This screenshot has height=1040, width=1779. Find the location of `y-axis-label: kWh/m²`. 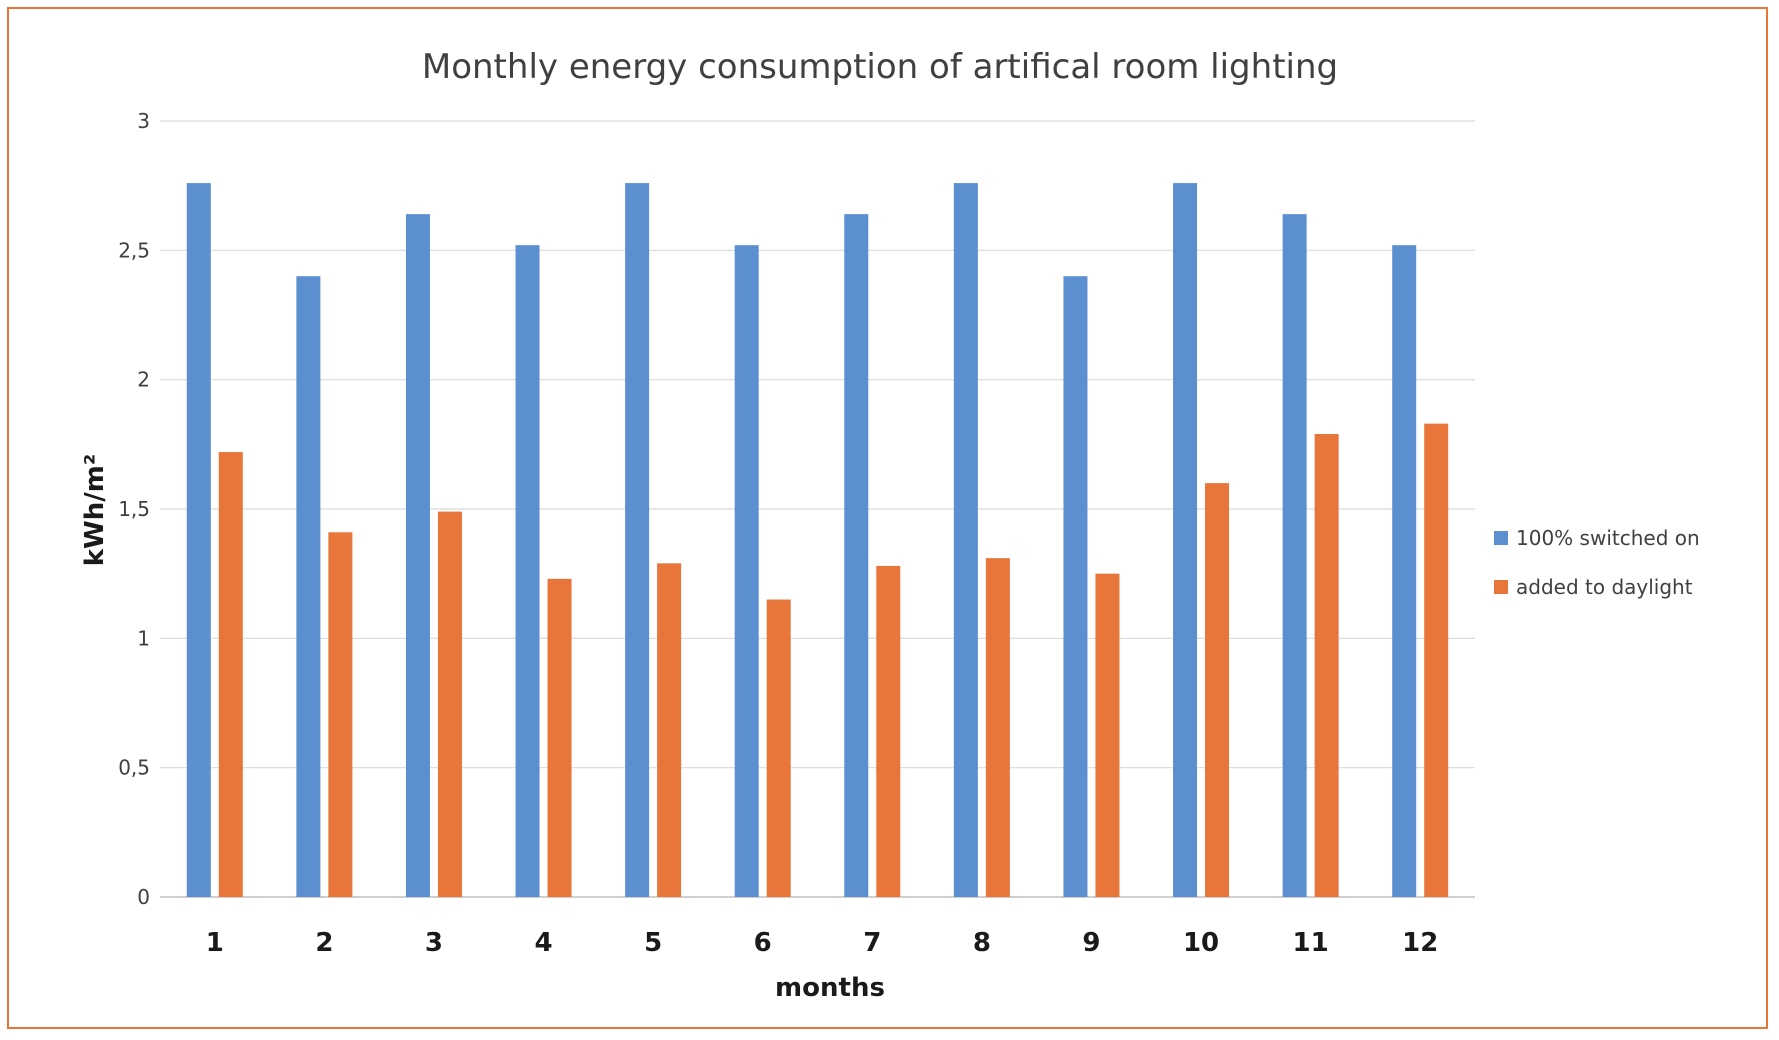

y-axis-label: kWh/m² is located at coordinates (95, 510).